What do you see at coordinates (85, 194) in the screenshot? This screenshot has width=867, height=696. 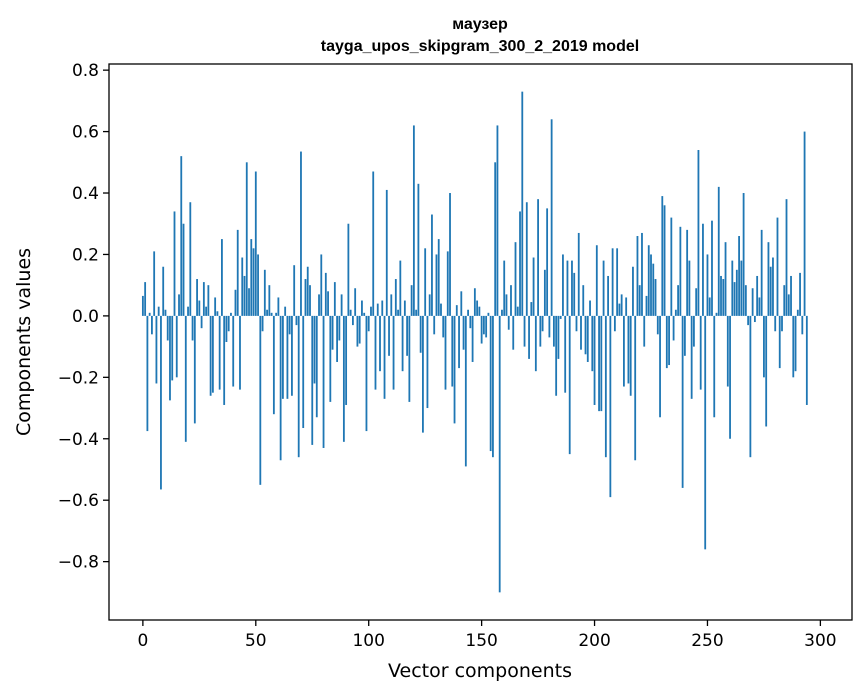 I see `y-tick-label: 0.4` at bounding box center [85, 194].